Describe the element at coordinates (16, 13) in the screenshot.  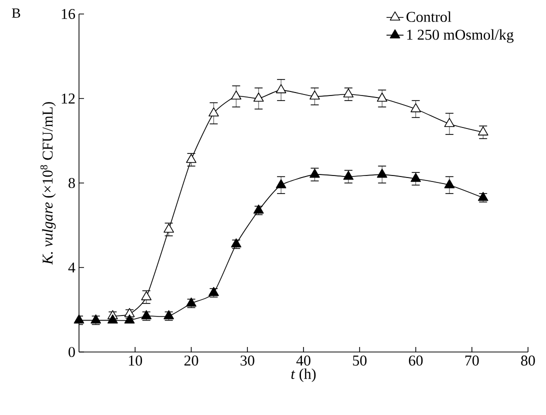
I see `chart-title: B` at that location.